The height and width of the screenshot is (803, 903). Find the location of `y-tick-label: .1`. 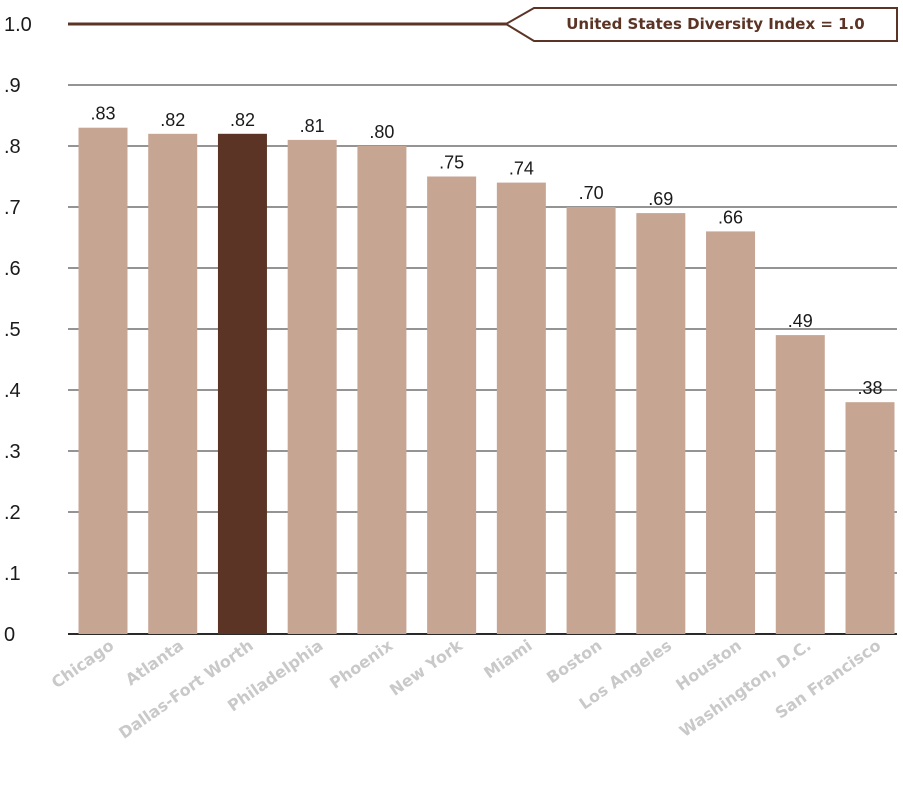

y-tick-label: .1 is located at coordinates (12, 574).